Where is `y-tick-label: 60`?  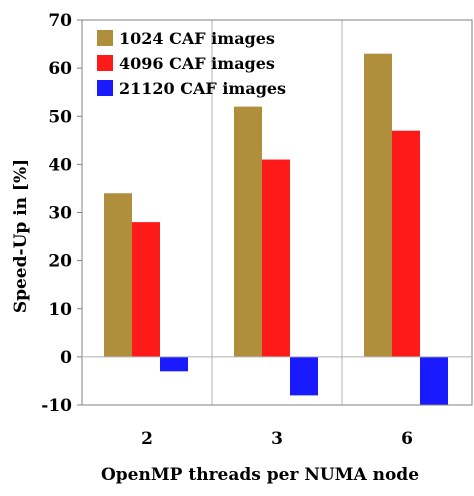
y-tick-label: 60 is located at coordinates (60, 69).